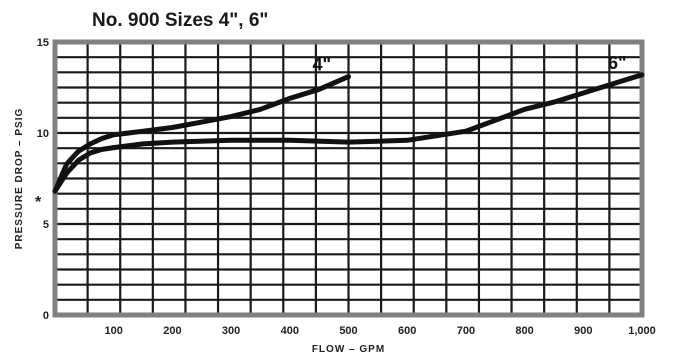 This screenshot has height=356, width=681. What do you see at coordinates (43, 179) in the screenshot?
I see `y-tick-labels: 0 5 10 15` at bounding box center [43, 179].